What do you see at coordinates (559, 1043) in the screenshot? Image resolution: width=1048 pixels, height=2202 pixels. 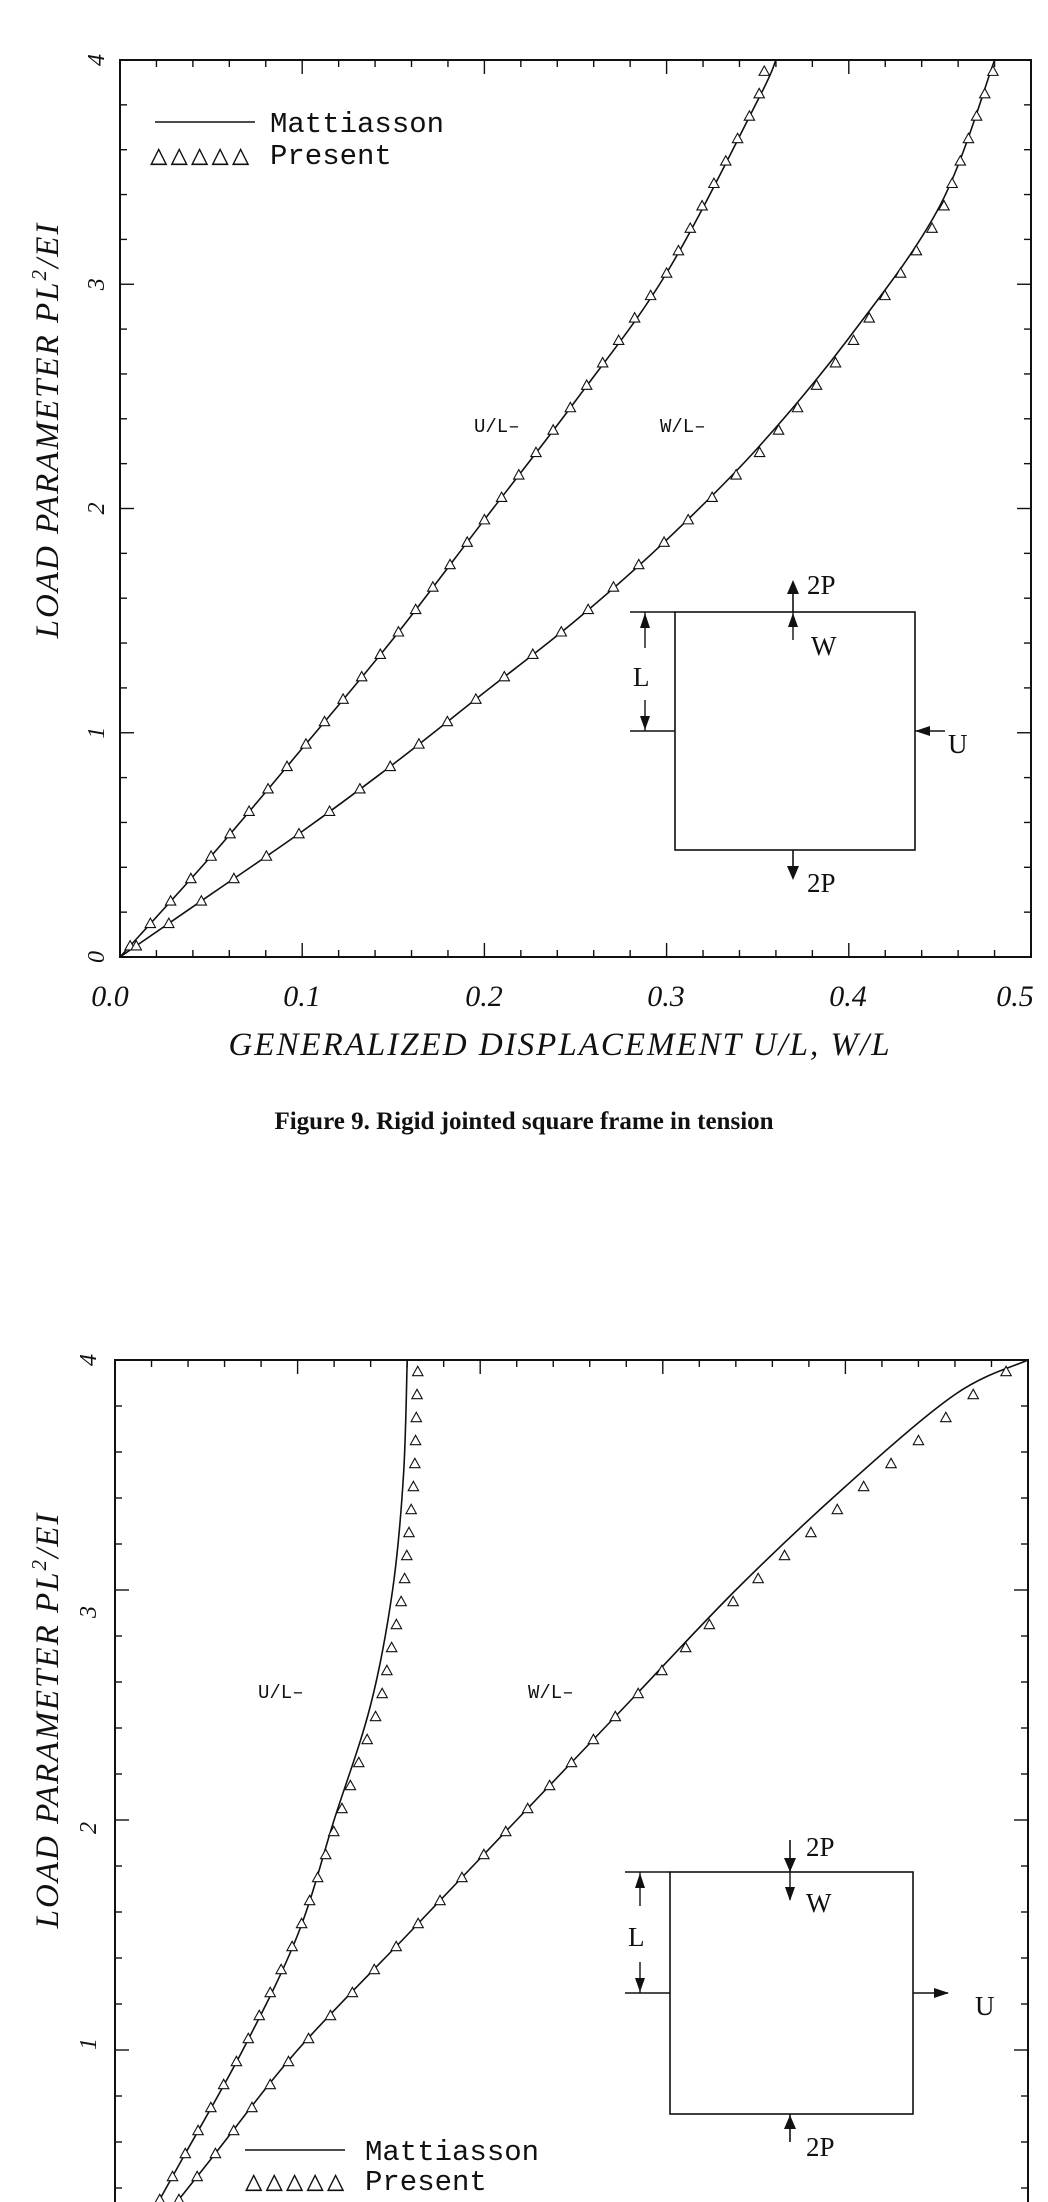 I see `x-axis-title: GENERALIZED DISPLACEMENT U/L, W/L` at bounding box center [559, 1043].